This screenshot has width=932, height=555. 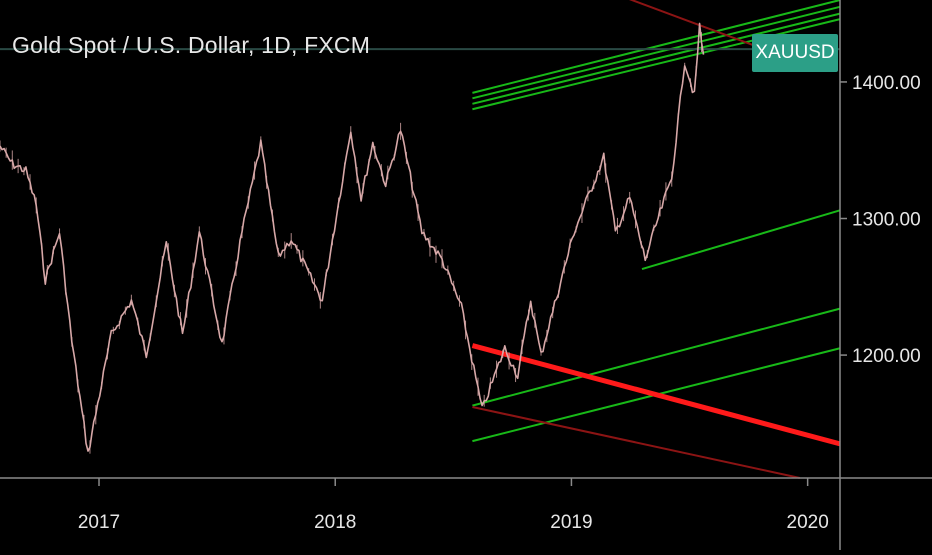 I want to click on x-tick-label: 2019, so click(x=571, y=522).